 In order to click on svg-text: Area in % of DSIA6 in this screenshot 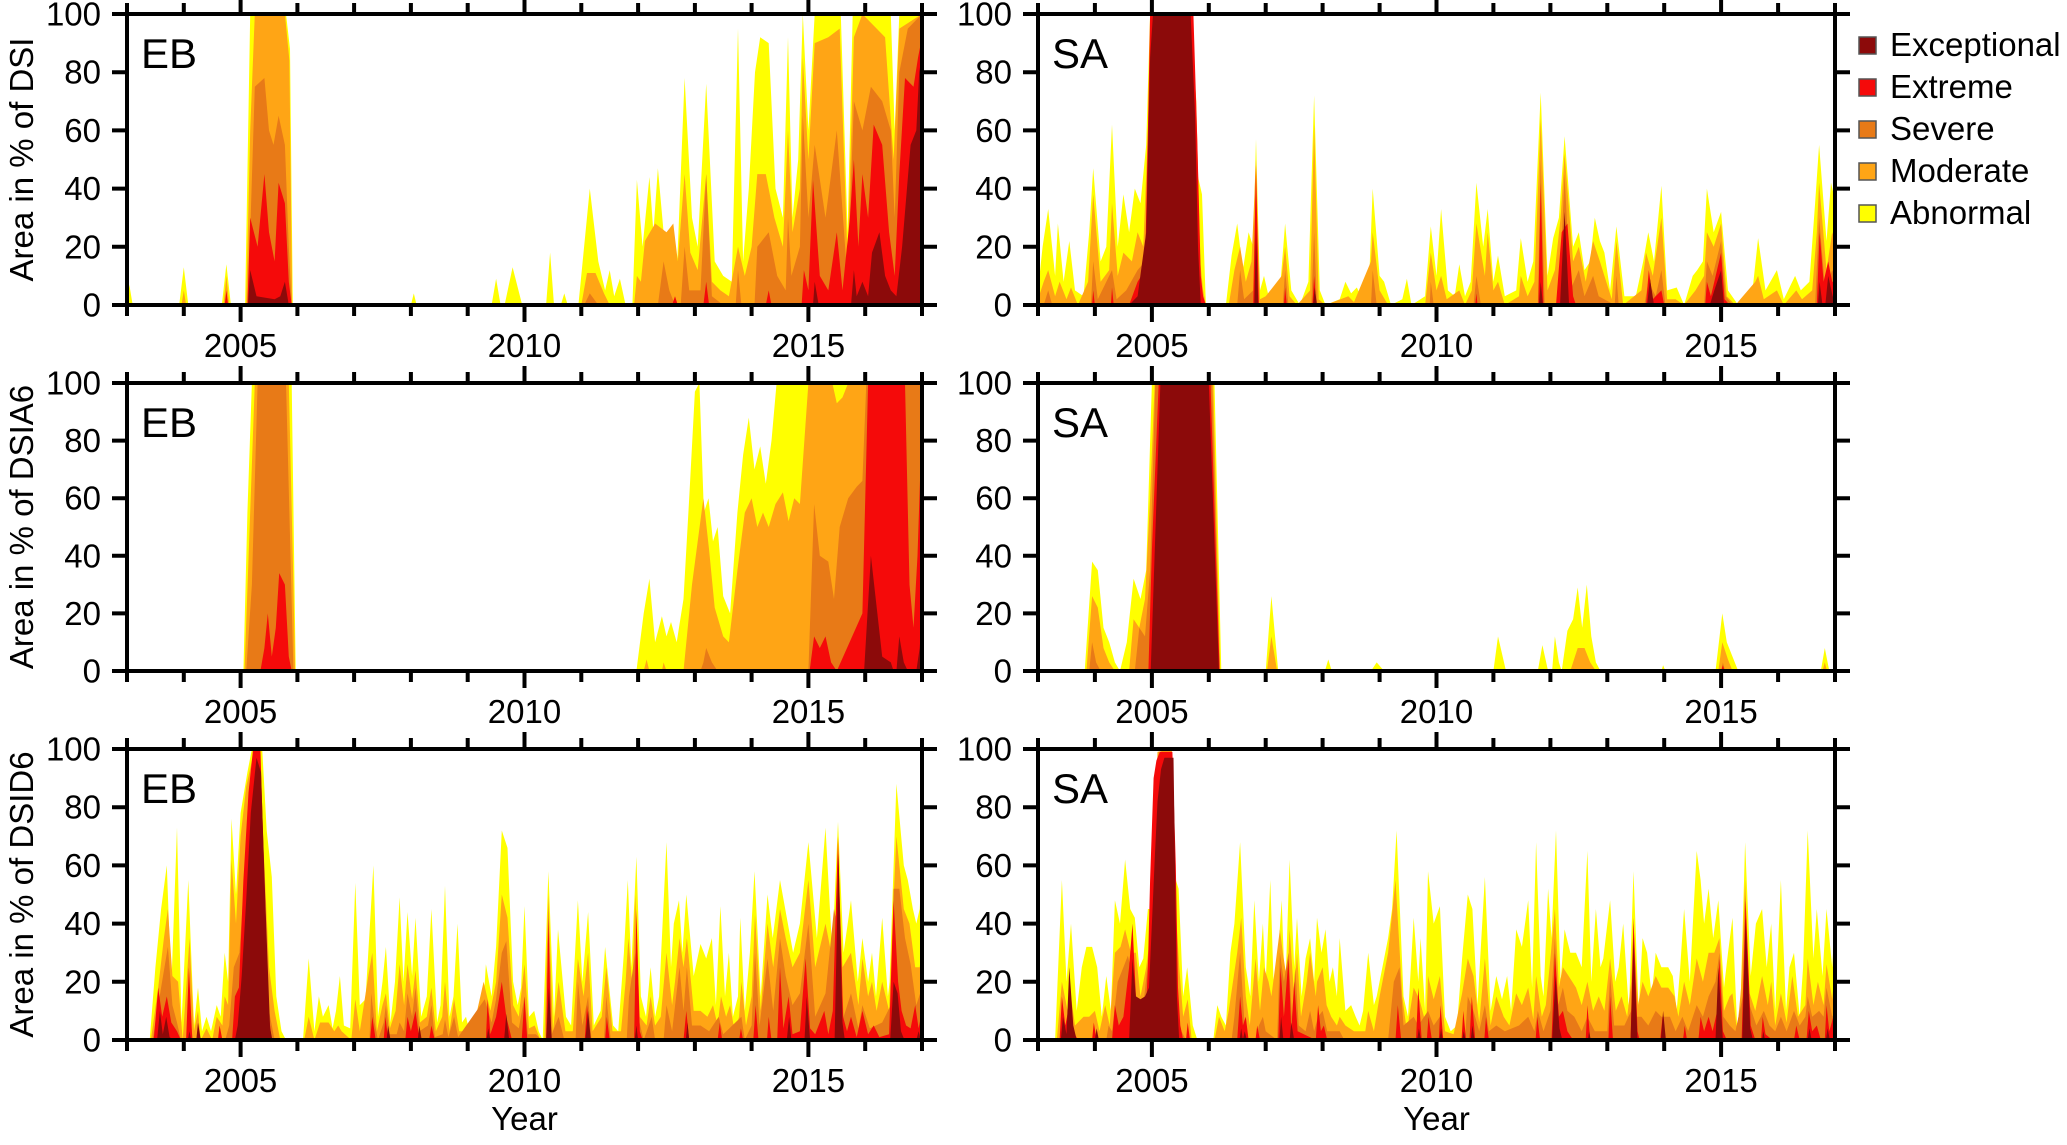, I will do `click(21, 527)`.